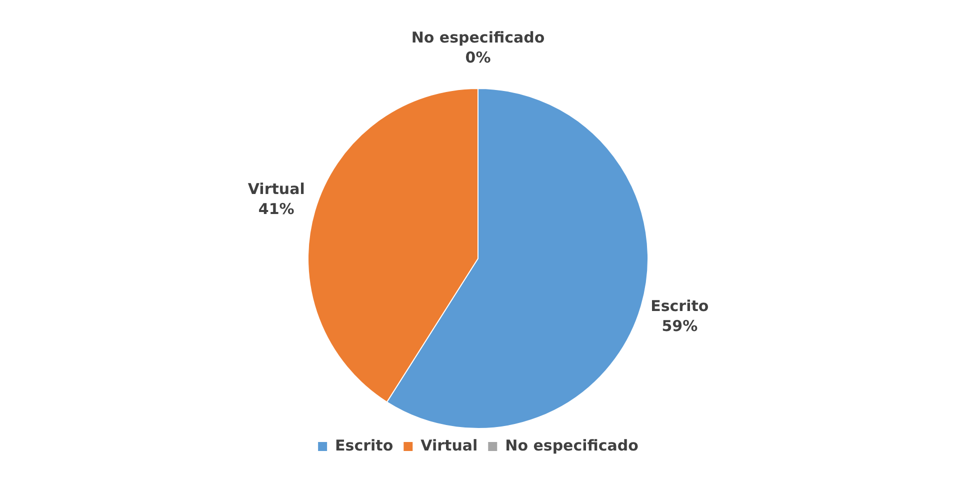  What do you see at coordinates (679, 305) in the screenshot?
I see `slice-label: Escrito` at bounding box center [679, 305].